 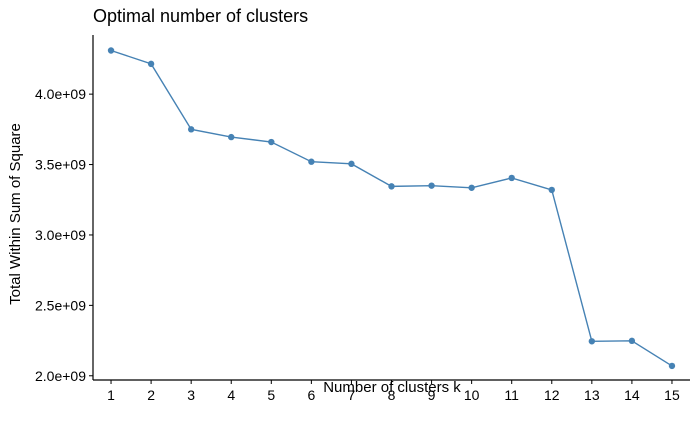 I want to click on x-axis-title: Number of clusters k, so click(x=392, y=387).